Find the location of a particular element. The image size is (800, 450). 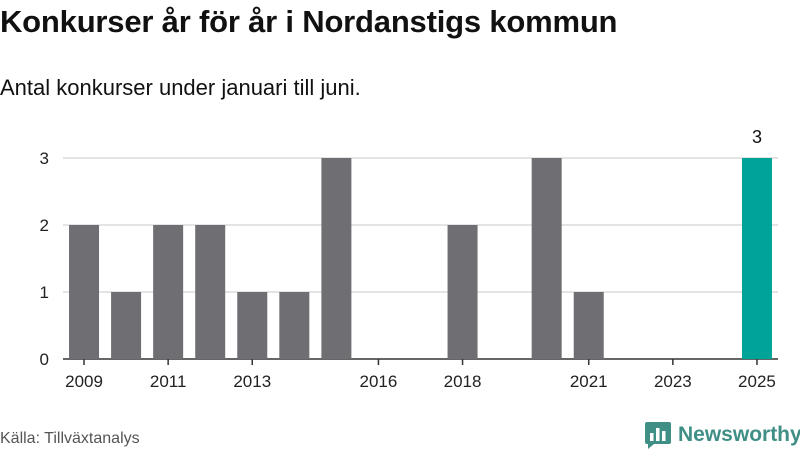

x-tick-label: 2025 is located at coordinates (757, 381).